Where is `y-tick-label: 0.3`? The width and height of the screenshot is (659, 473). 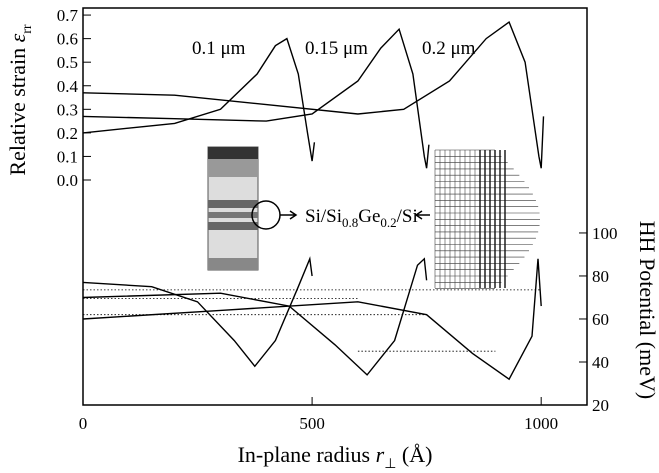
y-tick-label: 0.3 is located at coordinates (67, 109).